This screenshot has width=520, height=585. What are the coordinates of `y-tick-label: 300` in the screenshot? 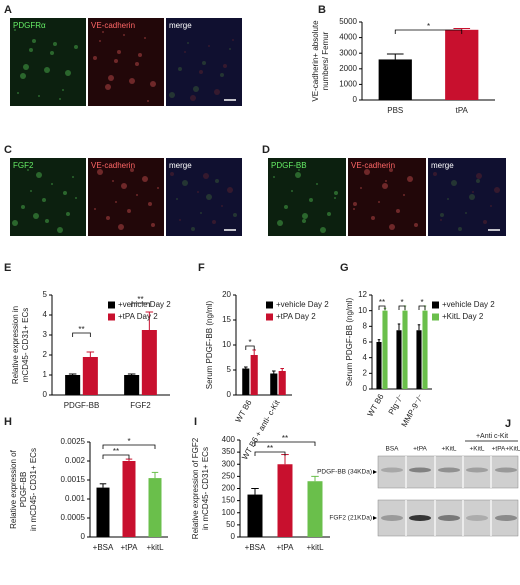 It's located at (229, 463).